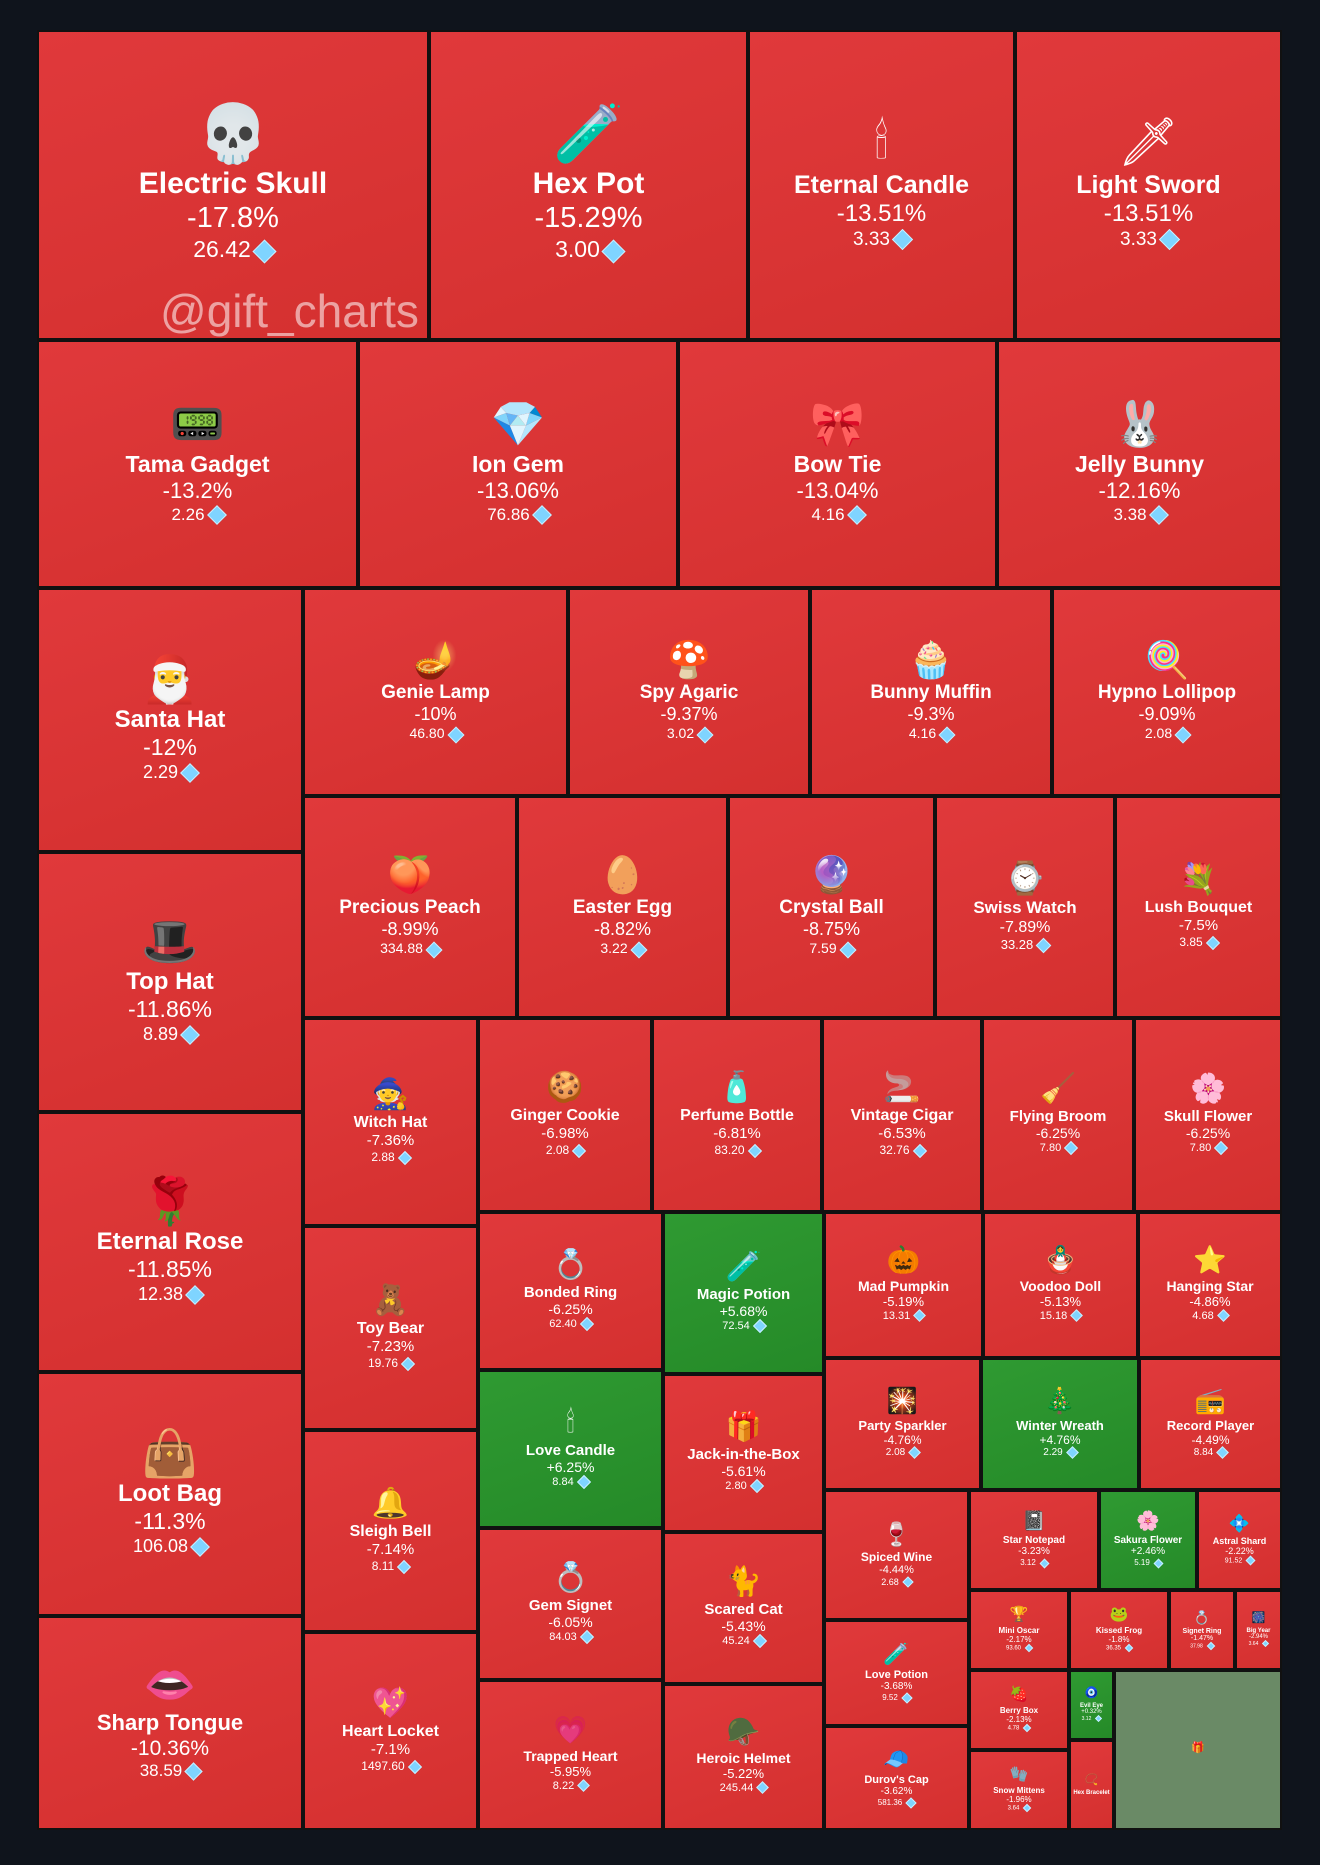 This screenshot has width=1320, height=1865. I want to click on change-percent: -12%, so click(170, 747).